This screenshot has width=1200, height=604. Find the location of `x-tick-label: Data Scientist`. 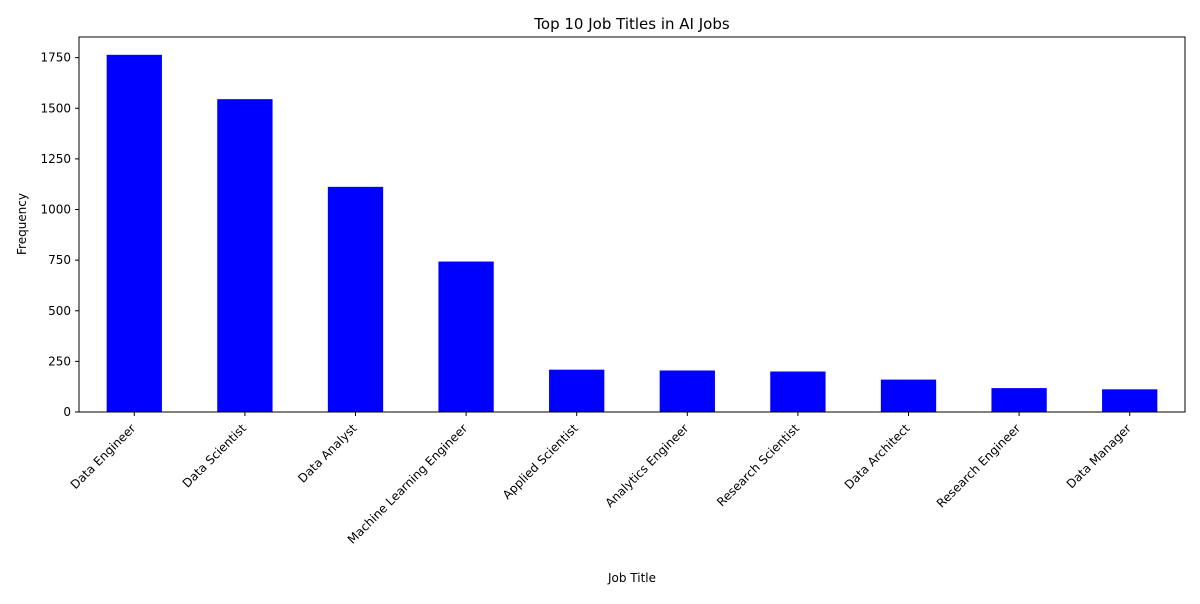

x-tick-label: Data Scientist is located at coordinates (215, 456).